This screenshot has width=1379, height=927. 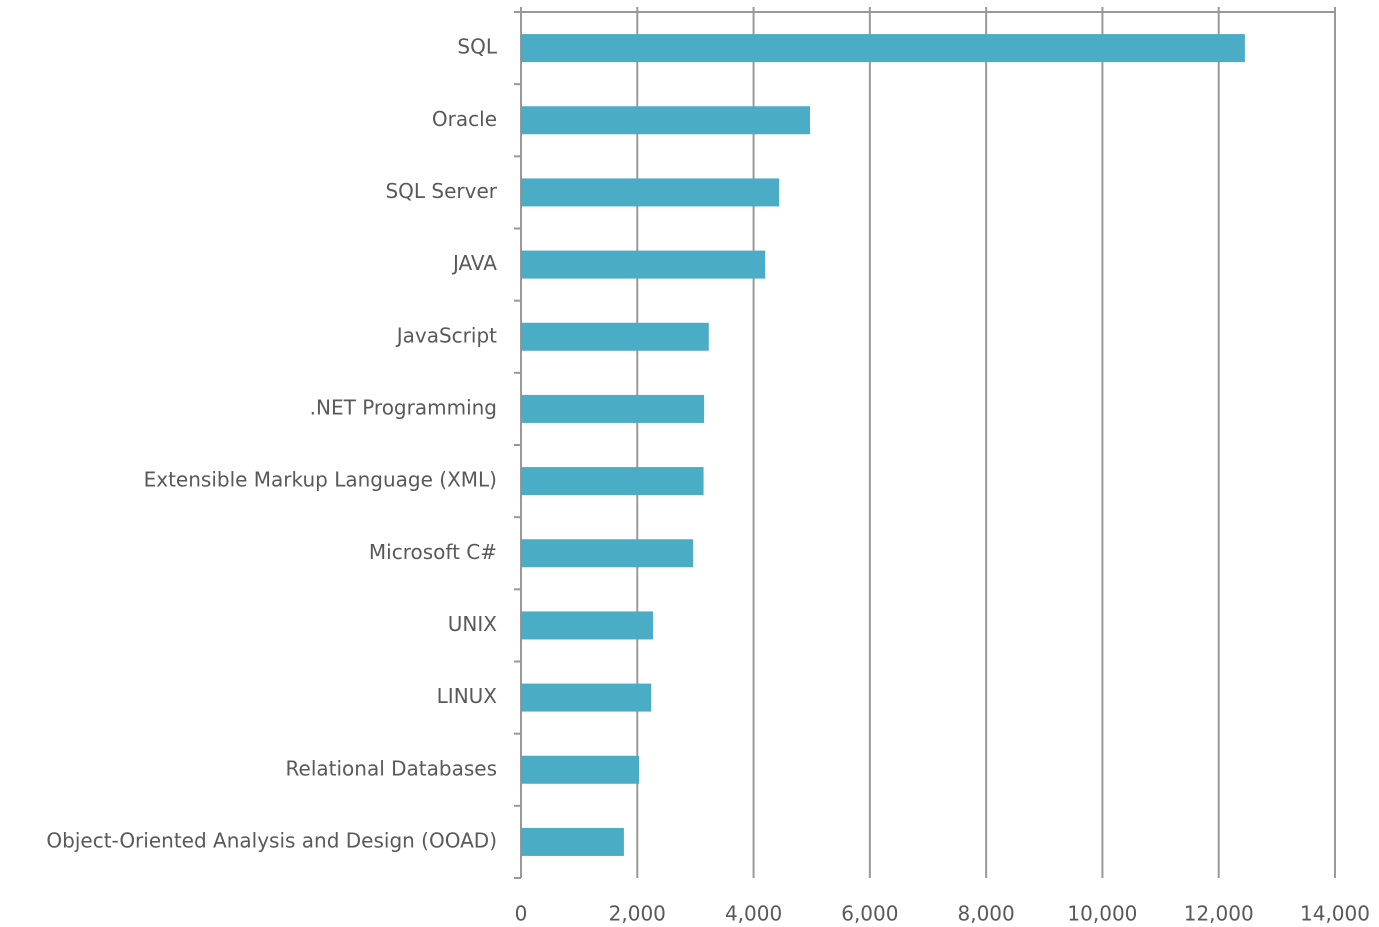 What do you see at coordinates (446, 335) in the screenshot?
I see `y-tick-label: JavaScript` at bounding box center [446, 335].